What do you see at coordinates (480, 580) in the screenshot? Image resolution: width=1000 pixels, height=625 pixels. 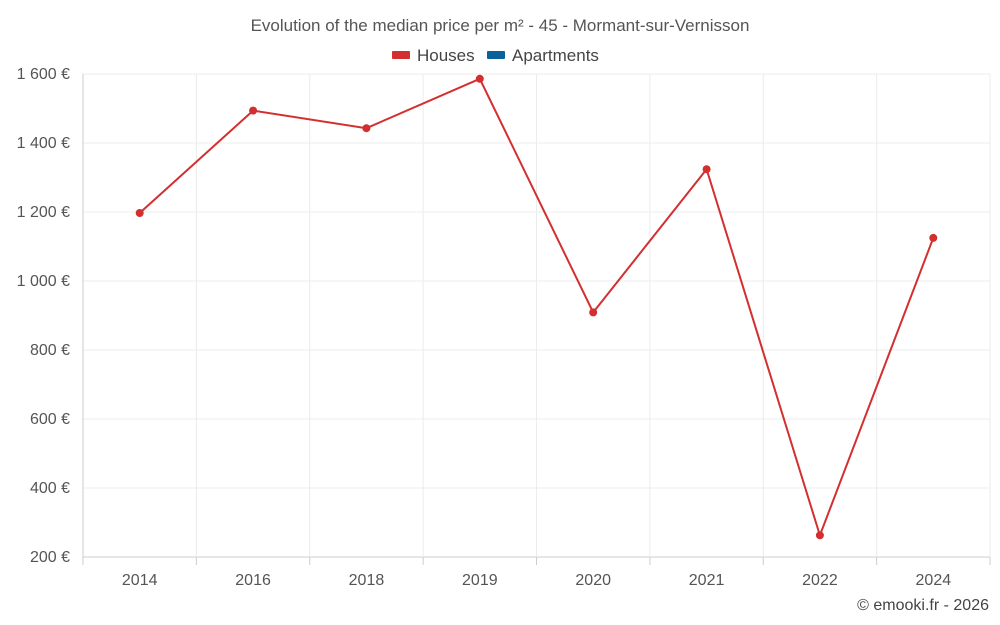 I see `x-tick-label: 2019` at bounding box center [480, 580].